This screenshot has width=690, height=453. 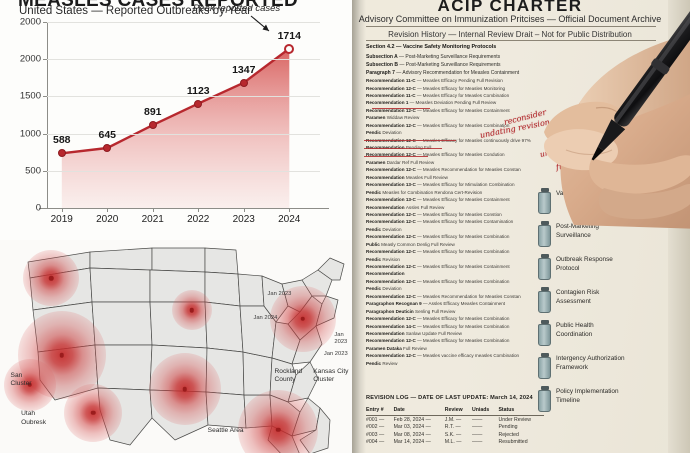 What do you see at coordinates (375, 434) in the screenshot?
I see `revision-log-cell: #003 —` at bounding box center [375, 434].